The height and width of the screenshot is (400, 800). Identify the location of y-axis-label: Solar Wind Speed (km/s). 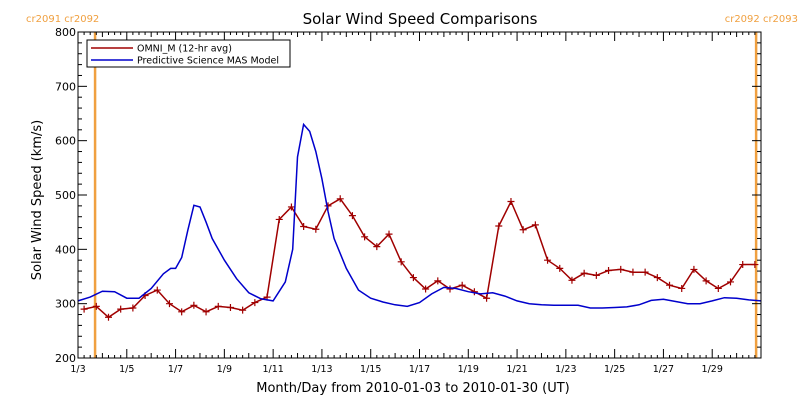
(37, 200).